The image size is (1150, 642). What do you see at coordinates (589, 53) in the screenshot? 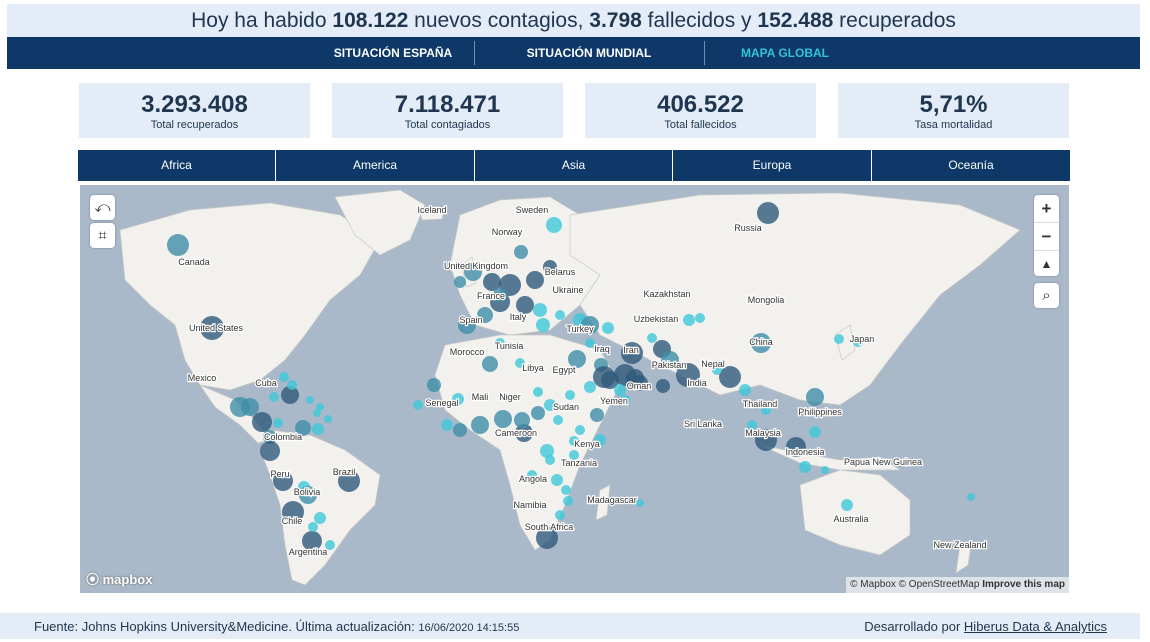
I see `tab-situacion-mundial: SITUACIÓN MUNDIAL` at bounding box center [589, 53].